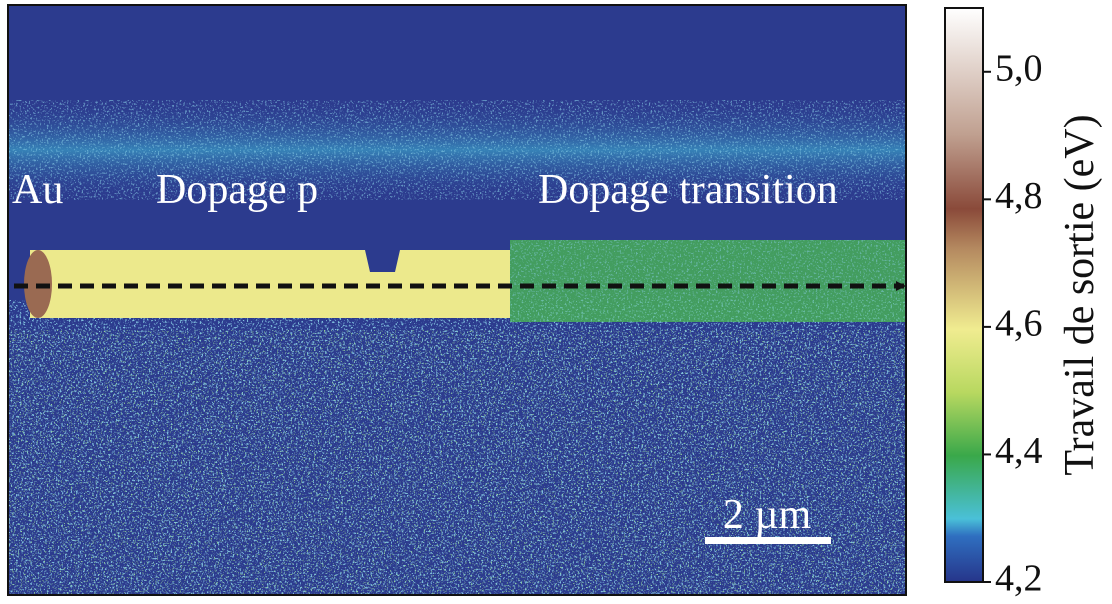 The image size is (1112, 604). What do you see at coordinates (768, 540) in the screenshot?
I see `scale-bar` at bounding box center [768, 540].